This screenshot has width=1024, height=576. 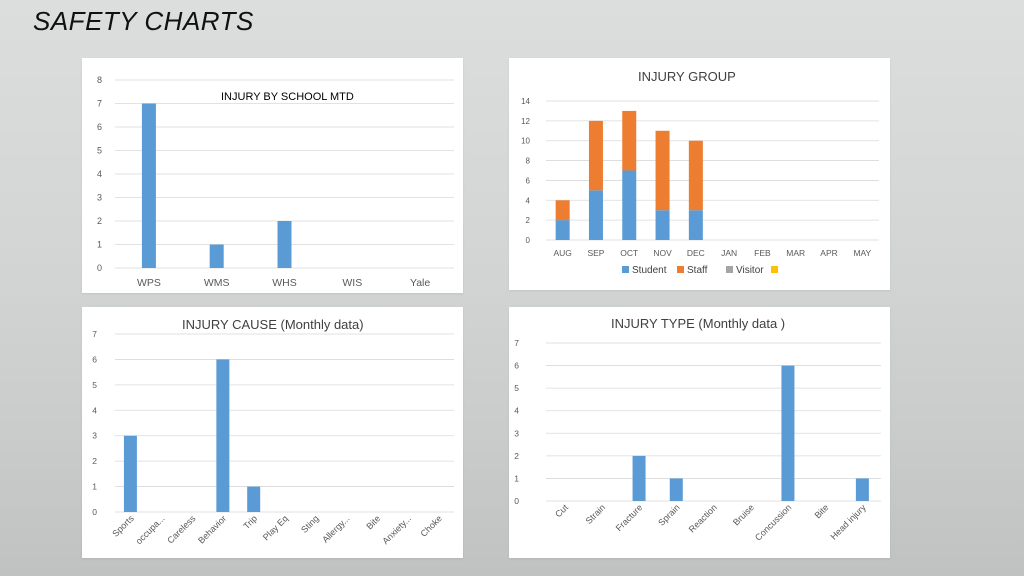 What do you see at coordinates (561, 510) in the screenshot?
I see `x-tick-label: Cut` at bounding box center [561, 510].